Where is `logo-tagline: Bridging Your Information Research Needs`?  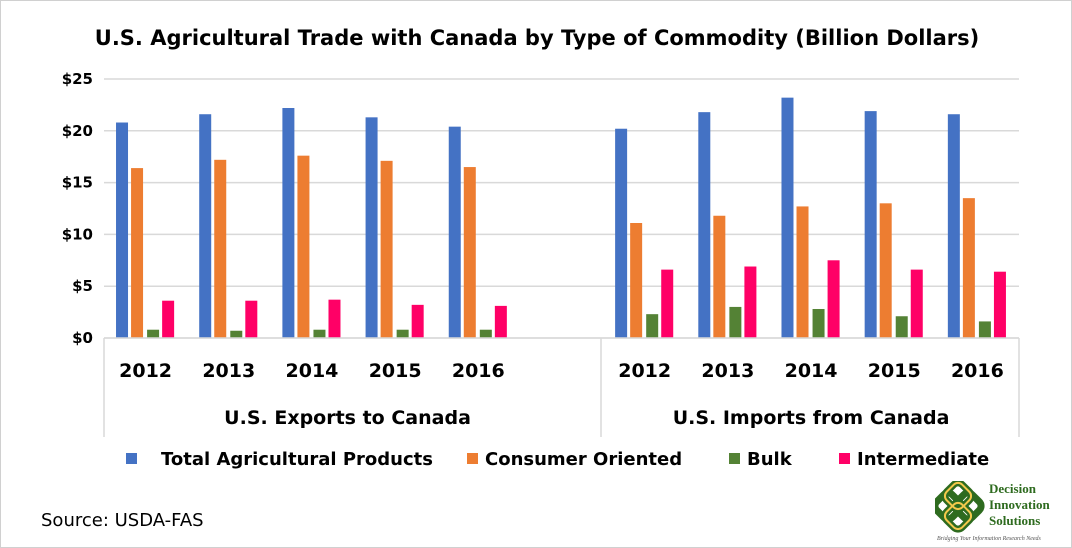 logo-tagline: Bridging Your Information Research Needs is located at coordinates (989, 539).